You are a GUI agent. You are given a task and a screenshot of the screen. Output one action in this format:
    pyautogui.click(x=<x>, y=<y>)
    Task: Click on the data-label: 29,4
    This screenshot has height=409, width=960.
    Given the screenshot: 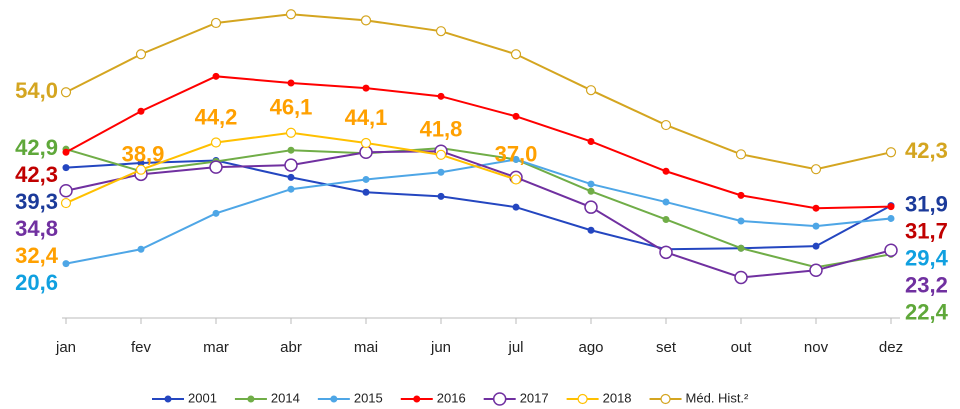 What is the action you would take?
    pyautogui.click(x=927, y=257)
    